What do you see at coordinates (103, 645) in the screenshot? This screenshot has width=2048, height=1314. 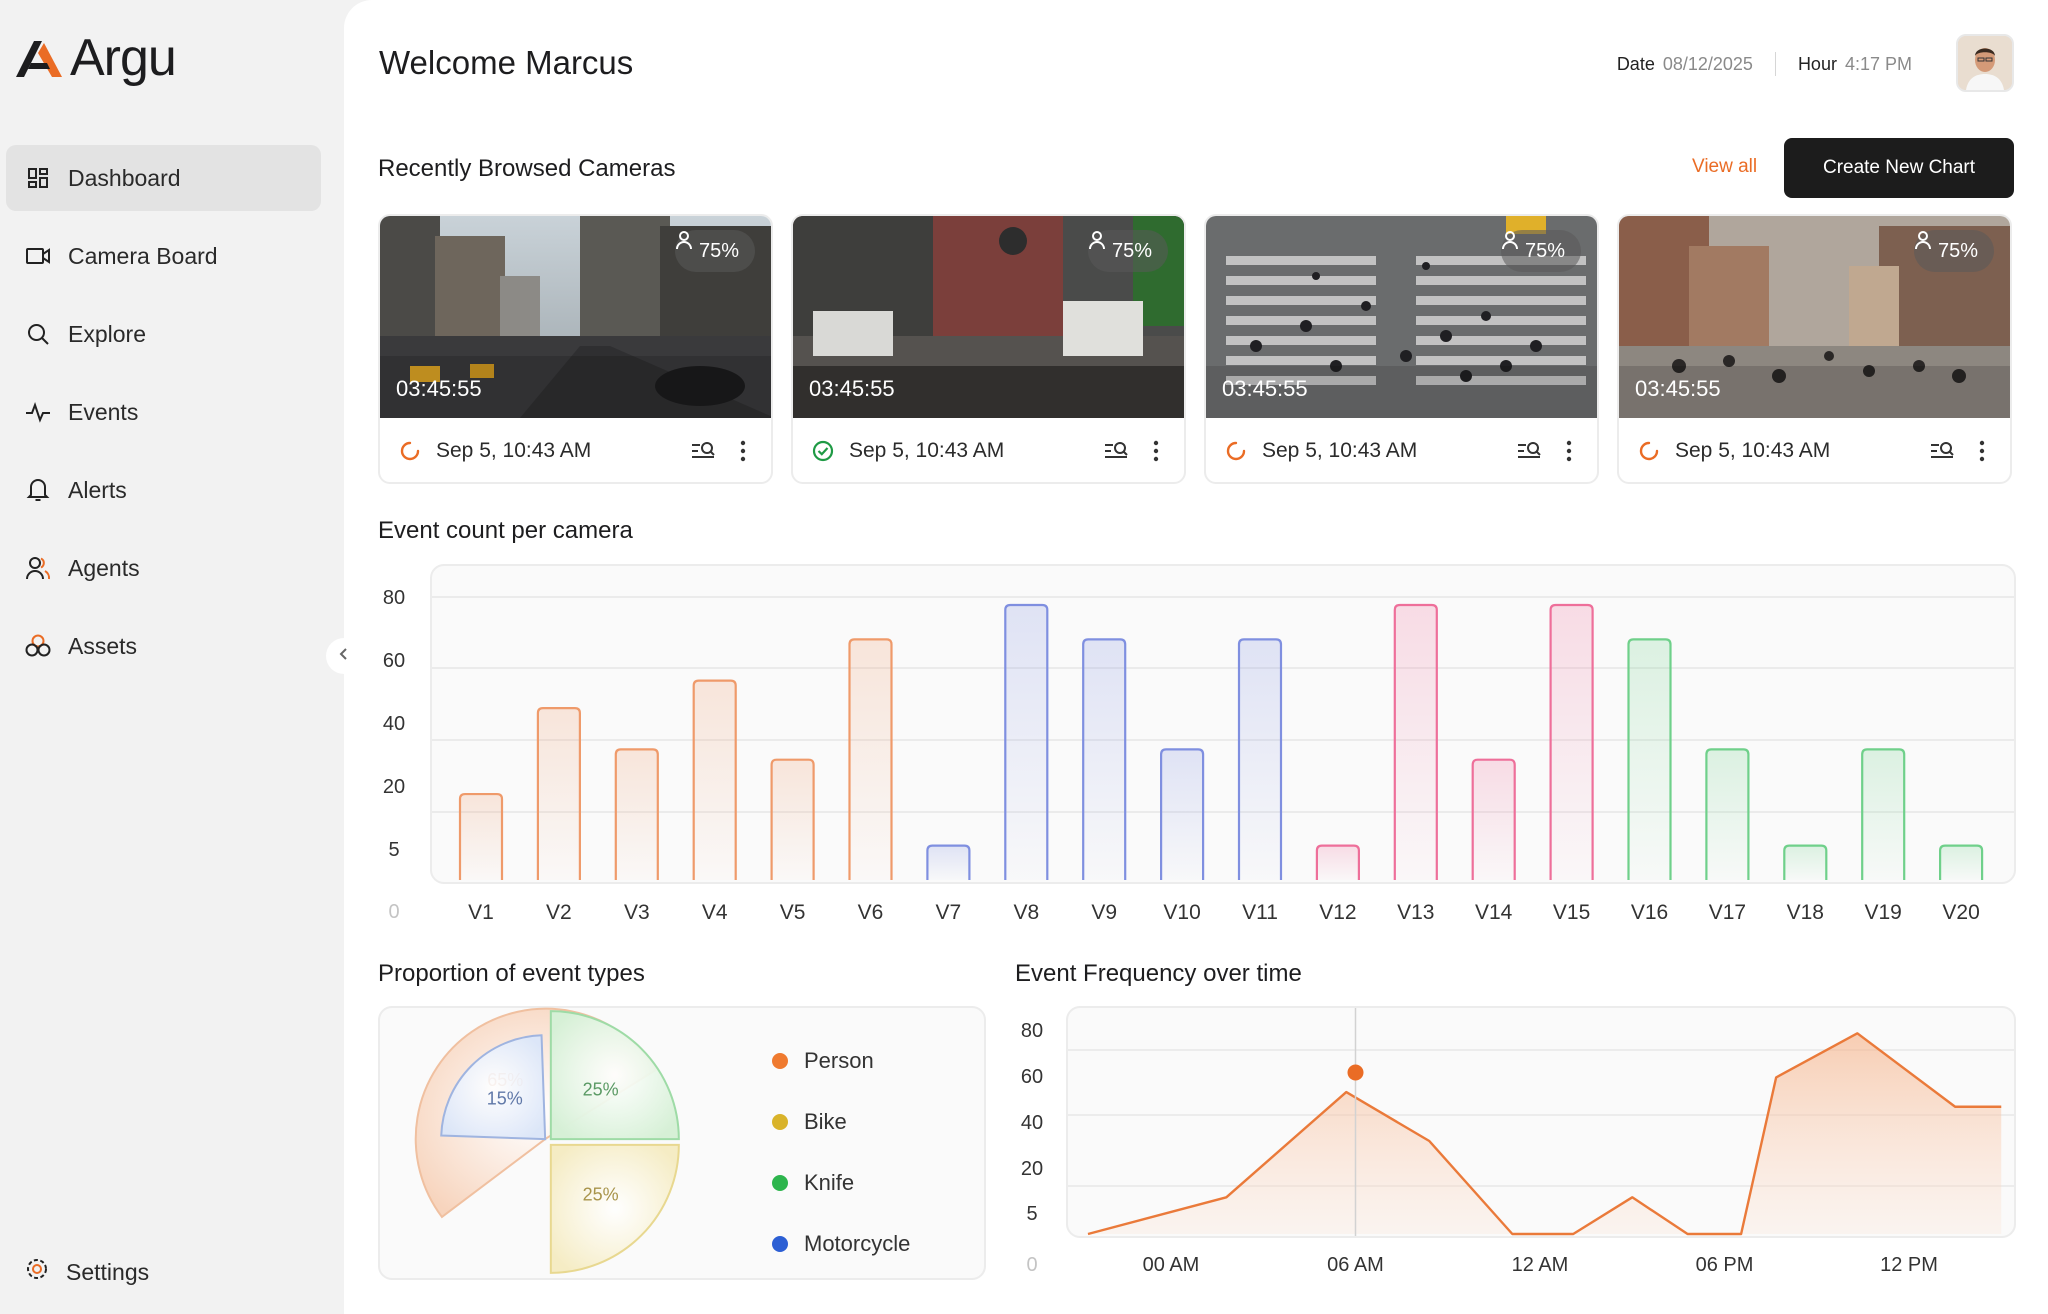 I see `sidebar-item-label: Assets` at bounding box center [103, 645].